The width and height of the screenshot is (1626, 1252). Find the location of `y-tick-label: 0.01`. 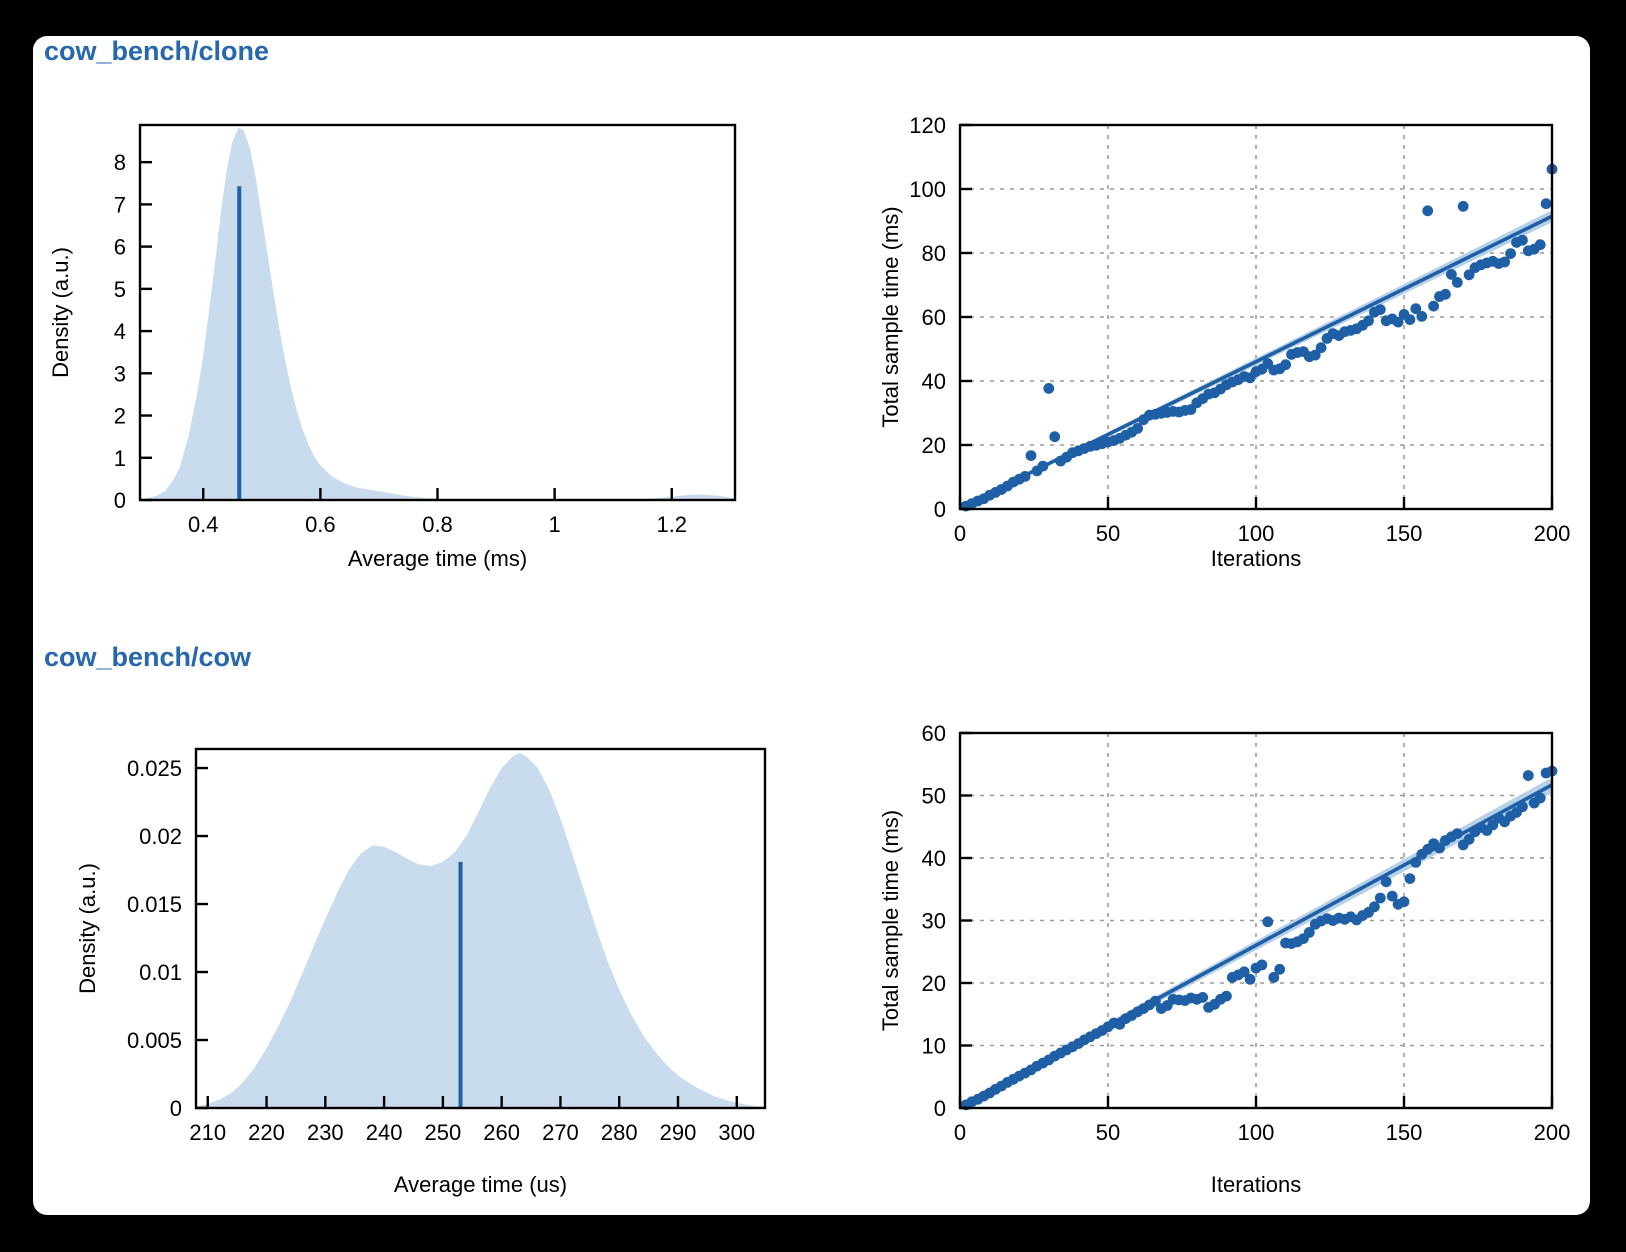

y-tick-label: 0.01 is located at coordinates (160, 972).